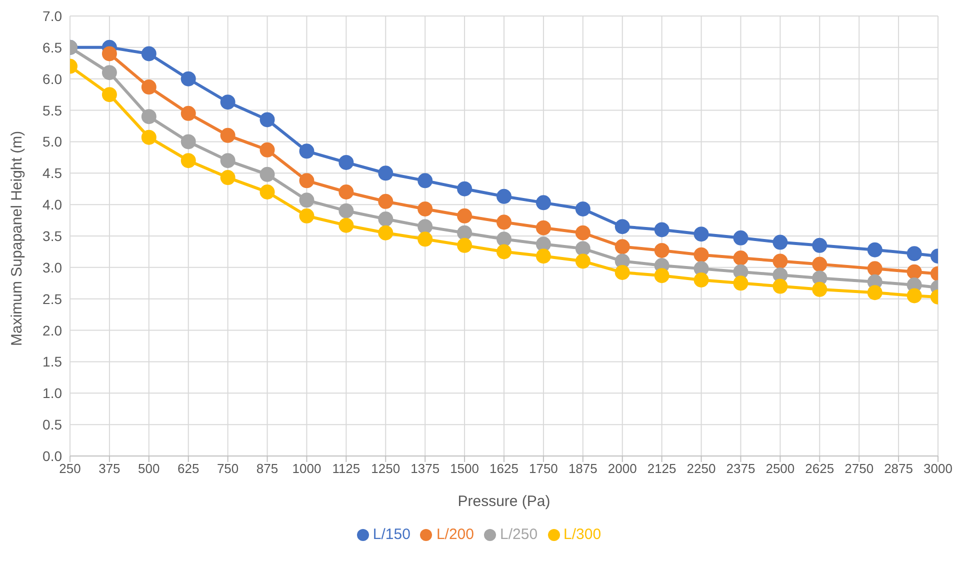  I want to click on x-tick-label: 2750, so click(859, 468).